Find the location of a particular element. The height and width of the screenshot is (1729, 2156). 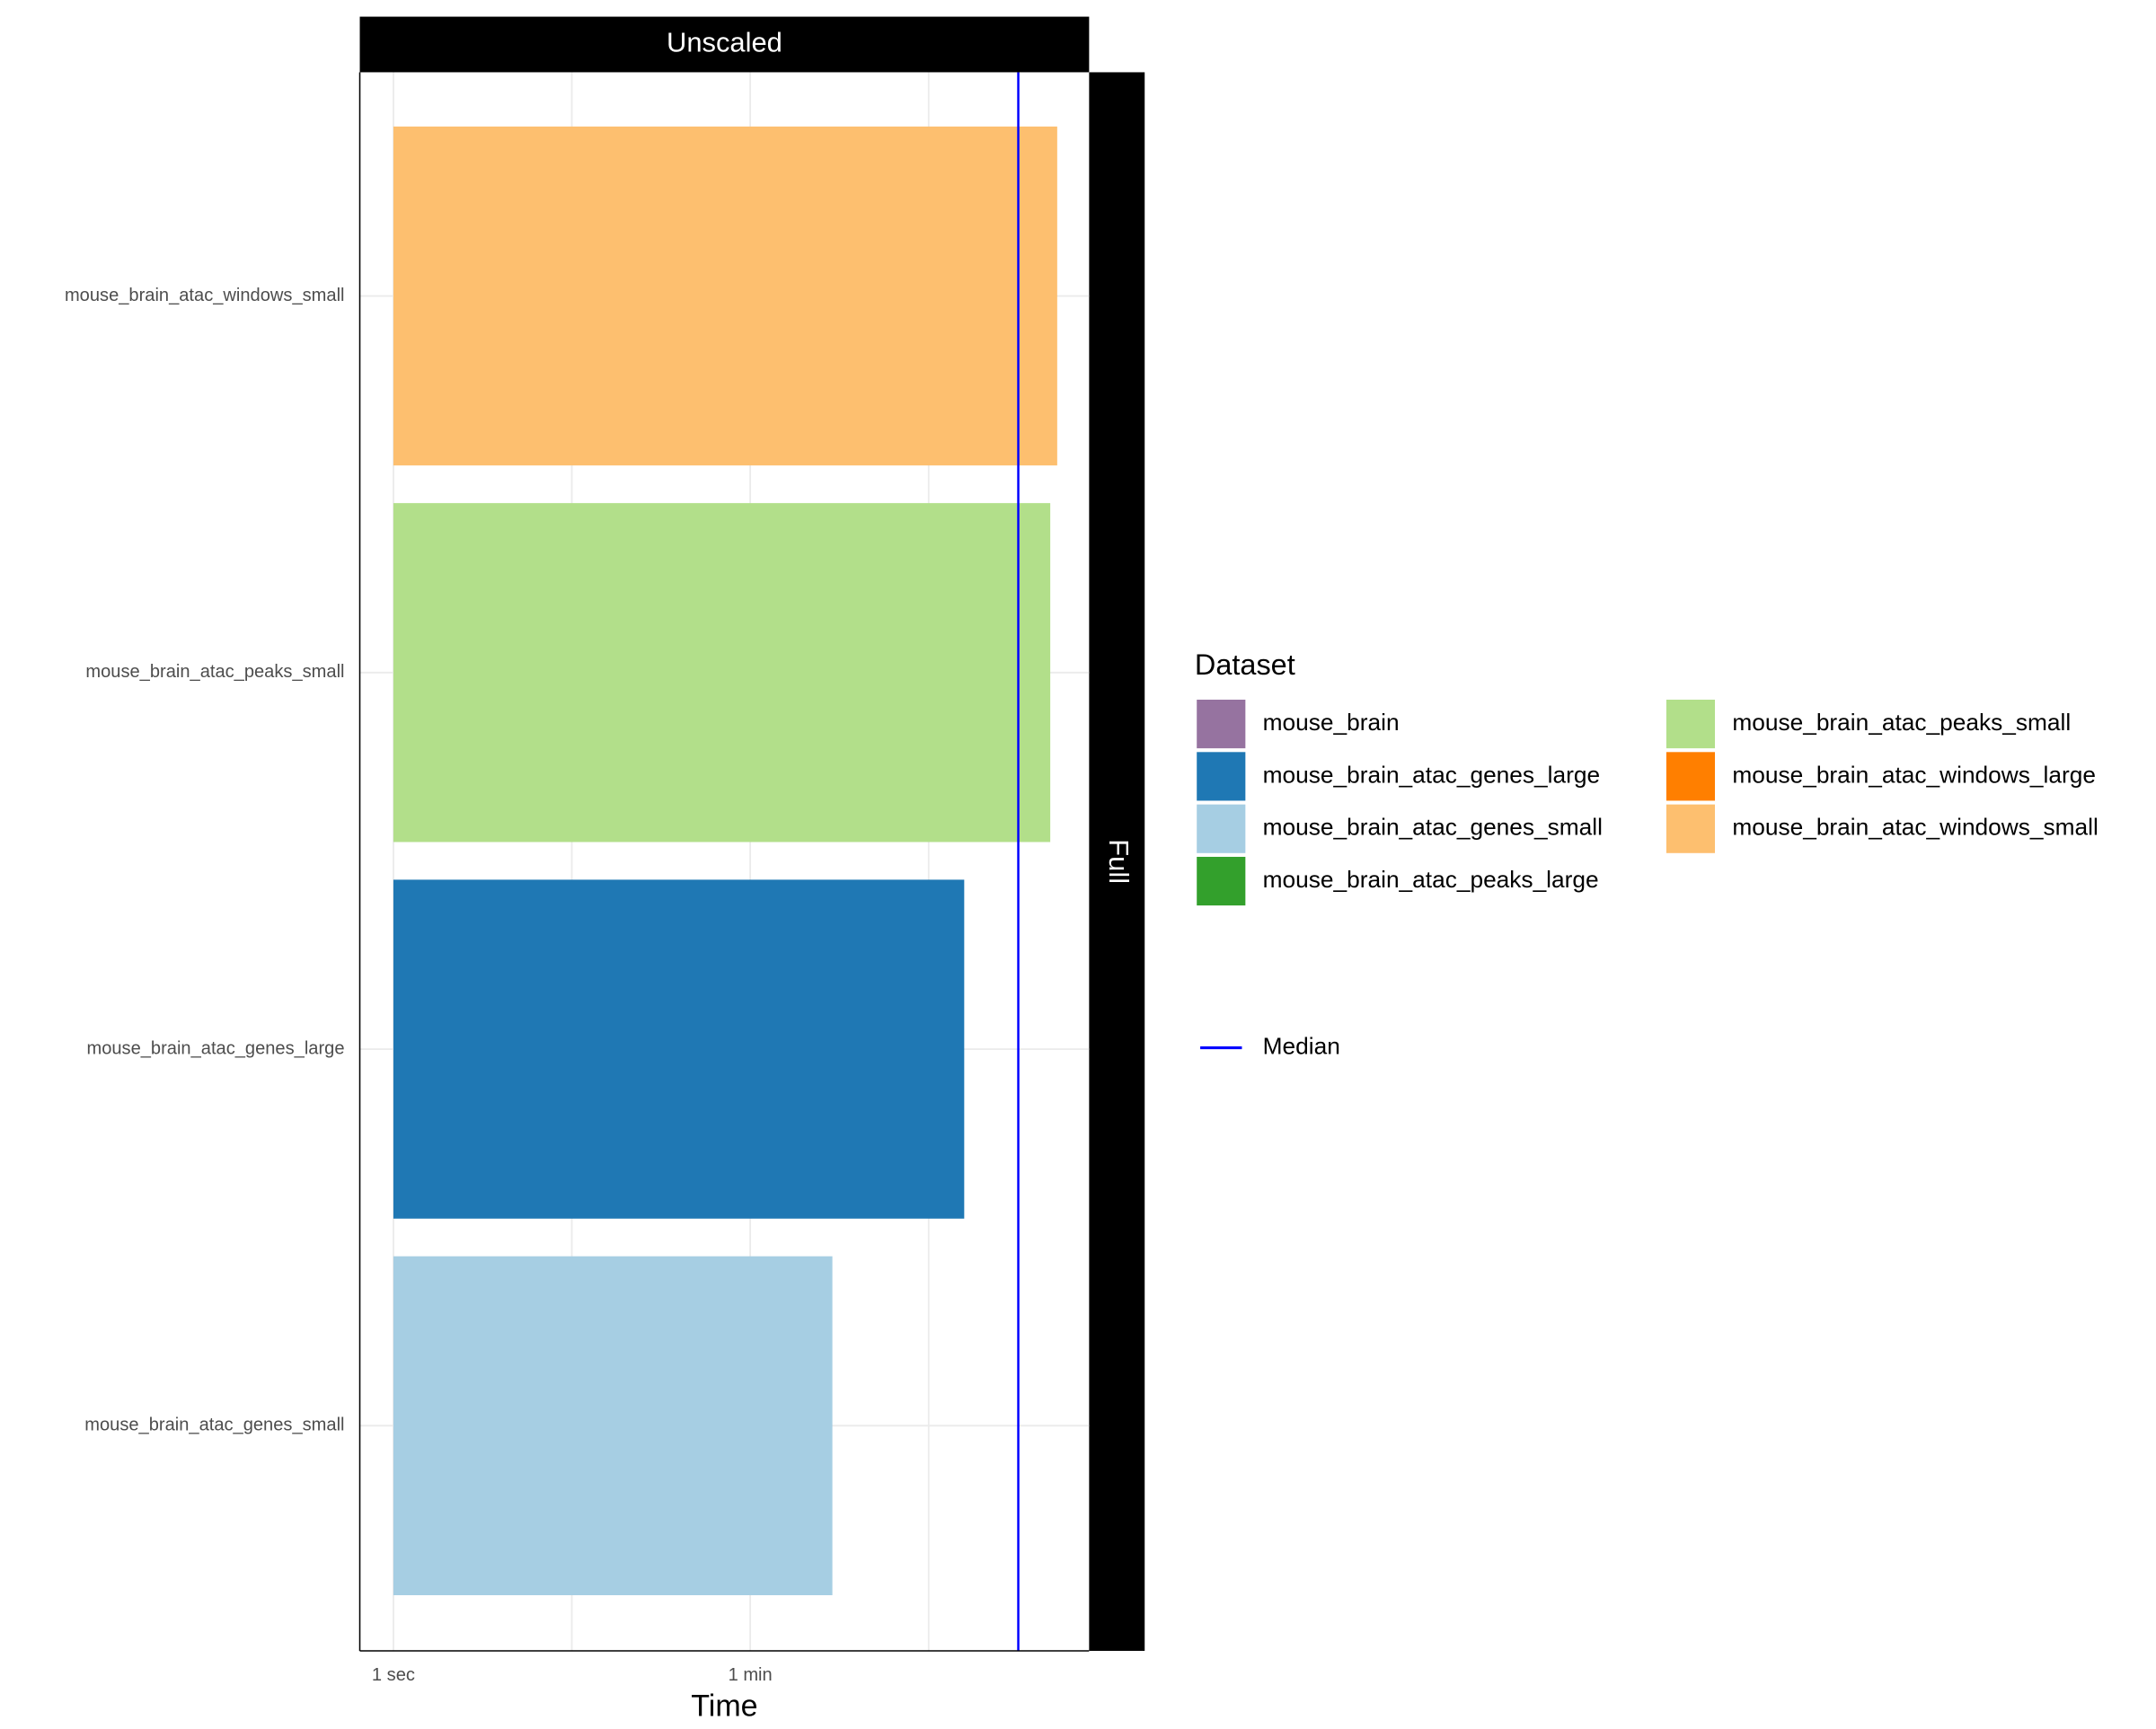

facet-strip-top is located at coordinates (724, 44).